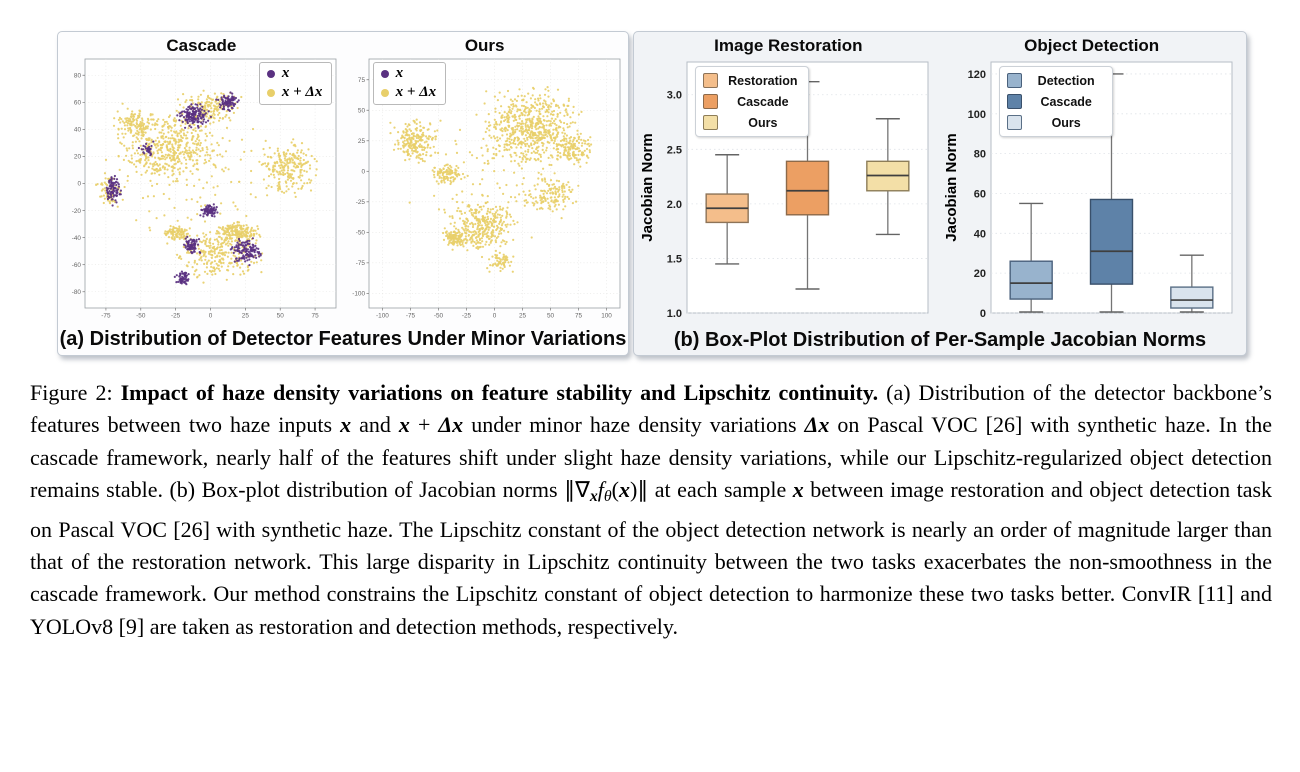 Image resolution: width=1300 pixels, height=772 pixels. I want to click on svg-text: -80, so click(77, 292).